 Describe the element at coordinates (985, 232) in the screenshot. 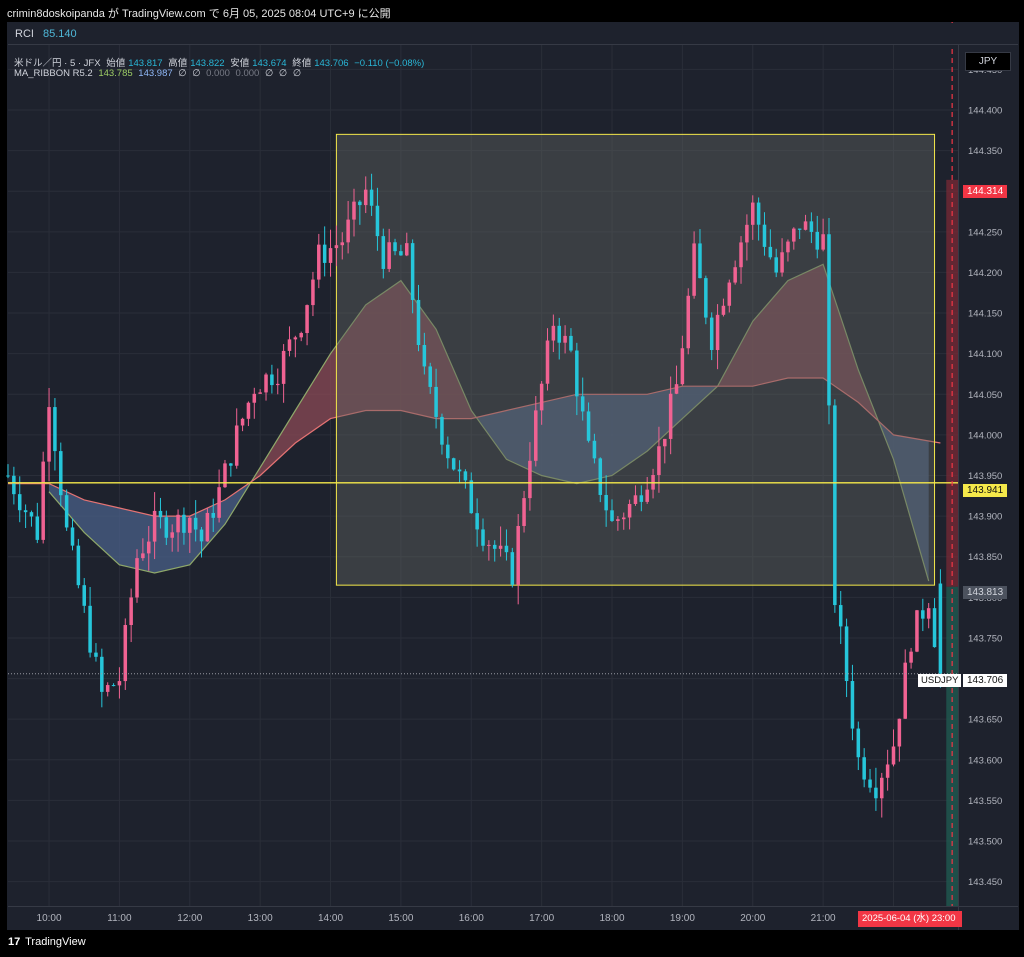

I see `price-tick-label: 144.250` at that location.